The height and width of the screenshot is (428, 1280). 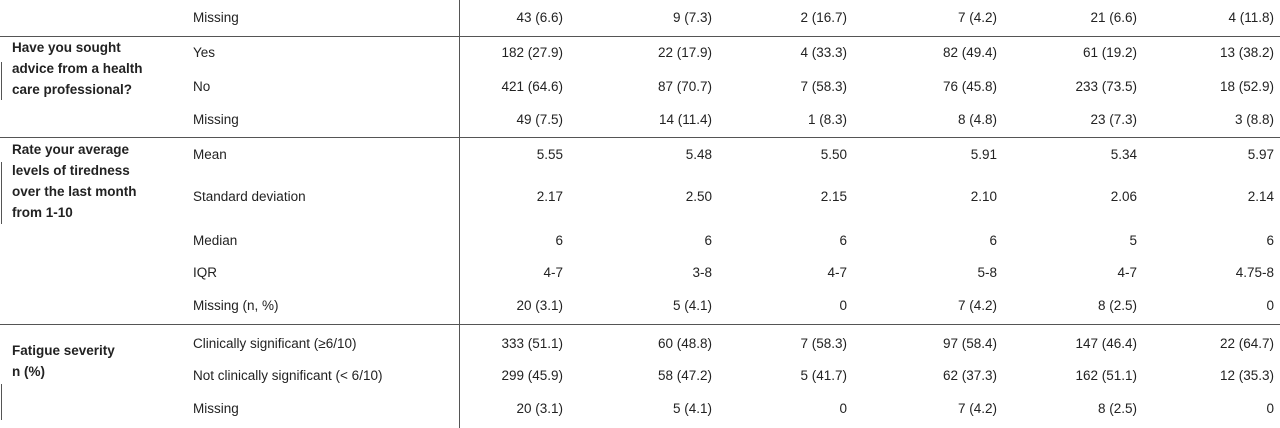 What do you see at coordinates (66, 47) in the screenshot?
I see `section-label: Have you sought` at bounding box center [66, 47].